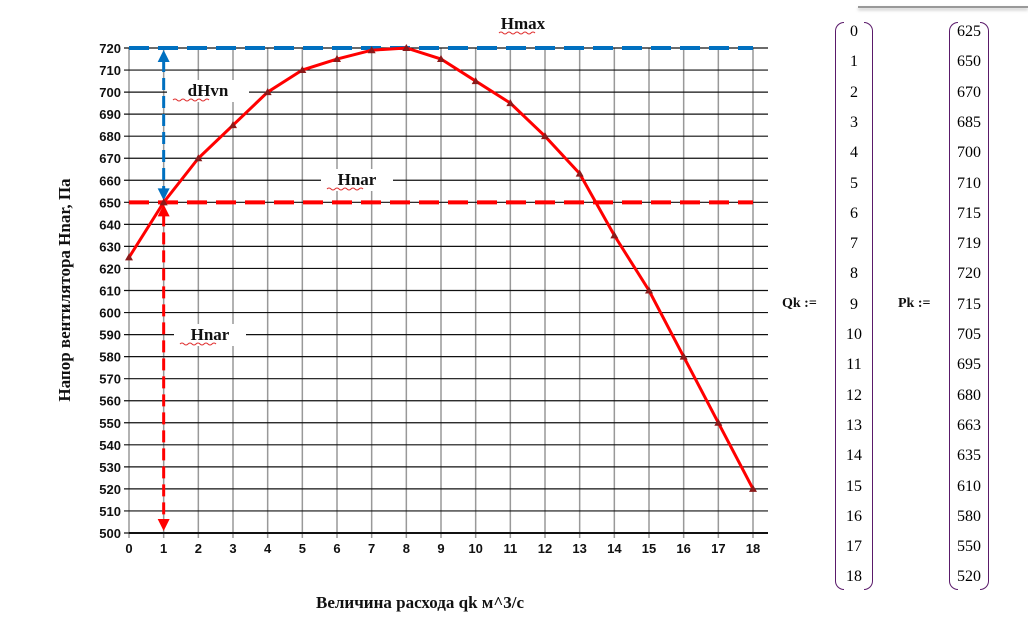 This screenshot has width=1028, height=629. I want to click on annotation-hnar-line-box, so click(357, 180).